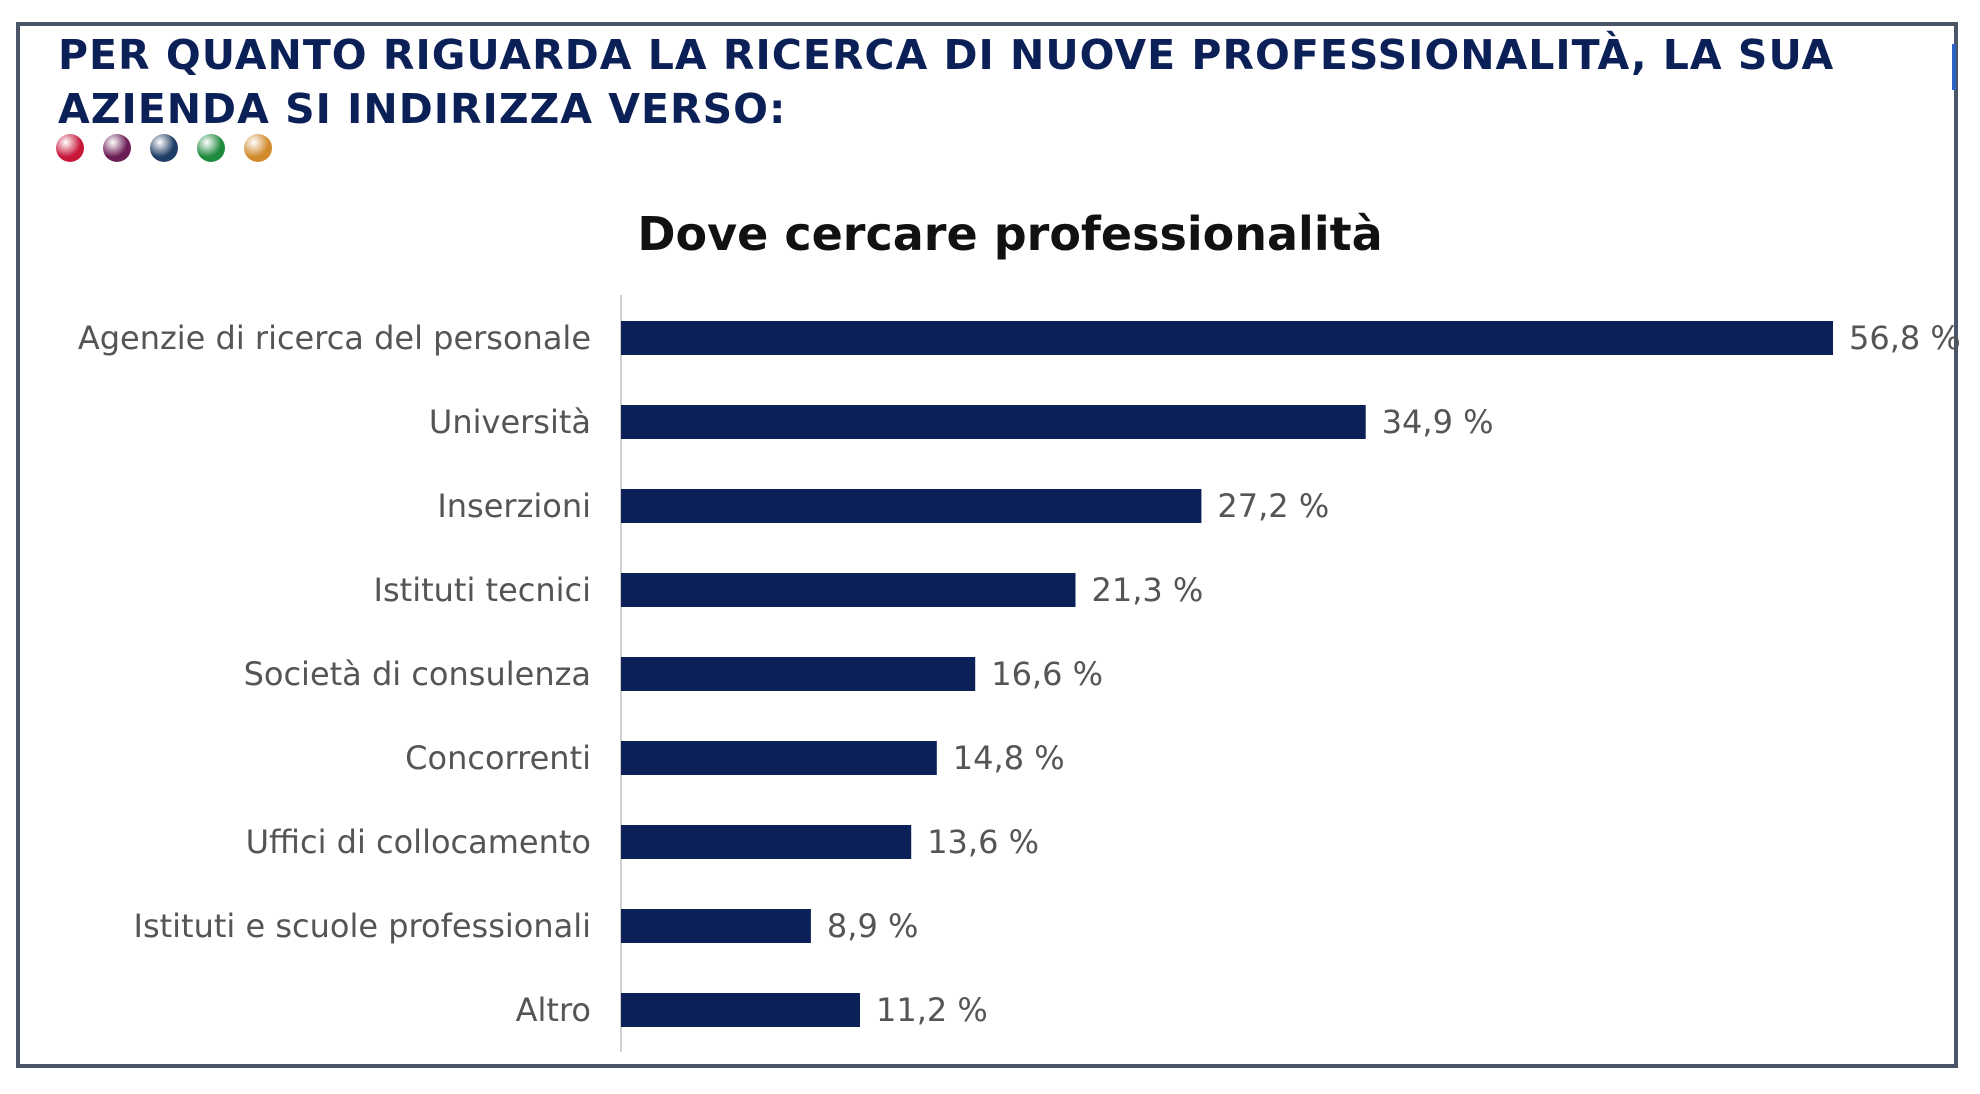 This screenshot has height=1094, width=1980. What do you see at coordinates (932, 1010) in the screenshot?
I see `data-label: 11,2 %` at bounding box center [932, 1010].